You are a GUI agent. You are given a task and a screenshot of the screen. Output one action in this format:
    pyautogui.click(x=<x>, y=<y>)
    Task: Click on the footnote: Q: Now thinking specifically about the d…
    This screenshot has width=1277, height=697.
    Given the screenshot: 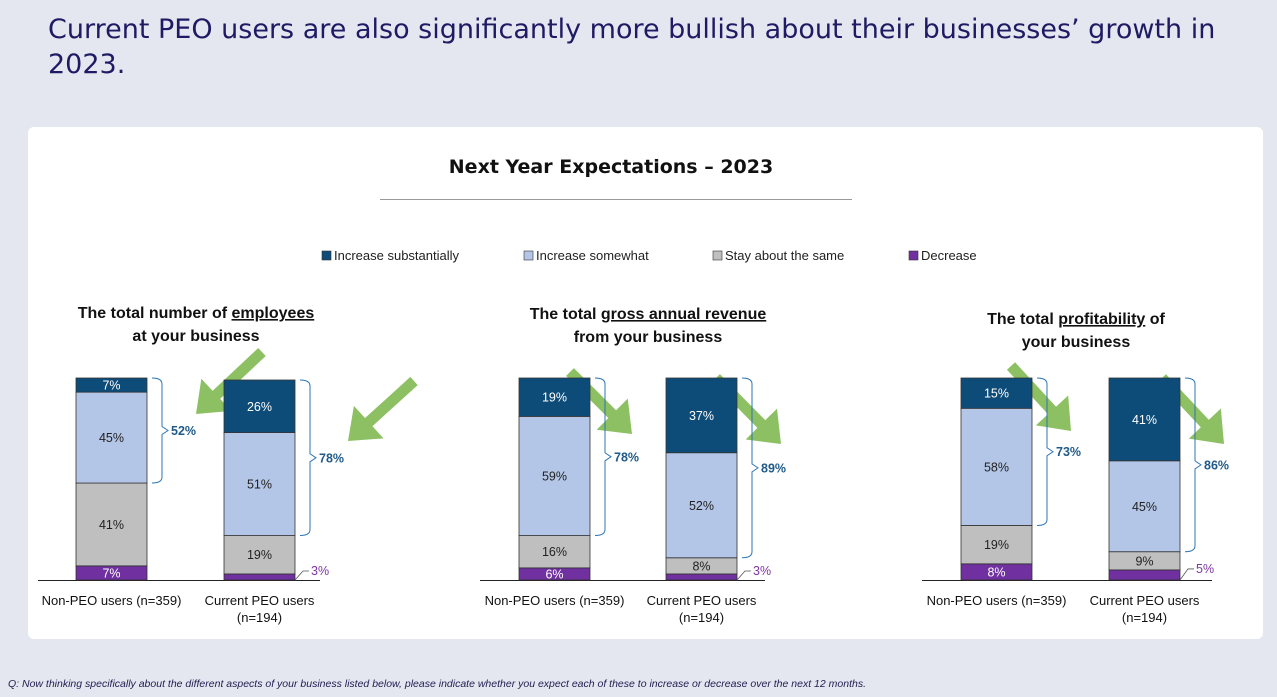 What is the action you would take?
    pyautogui.click(x=437, y=684)
    